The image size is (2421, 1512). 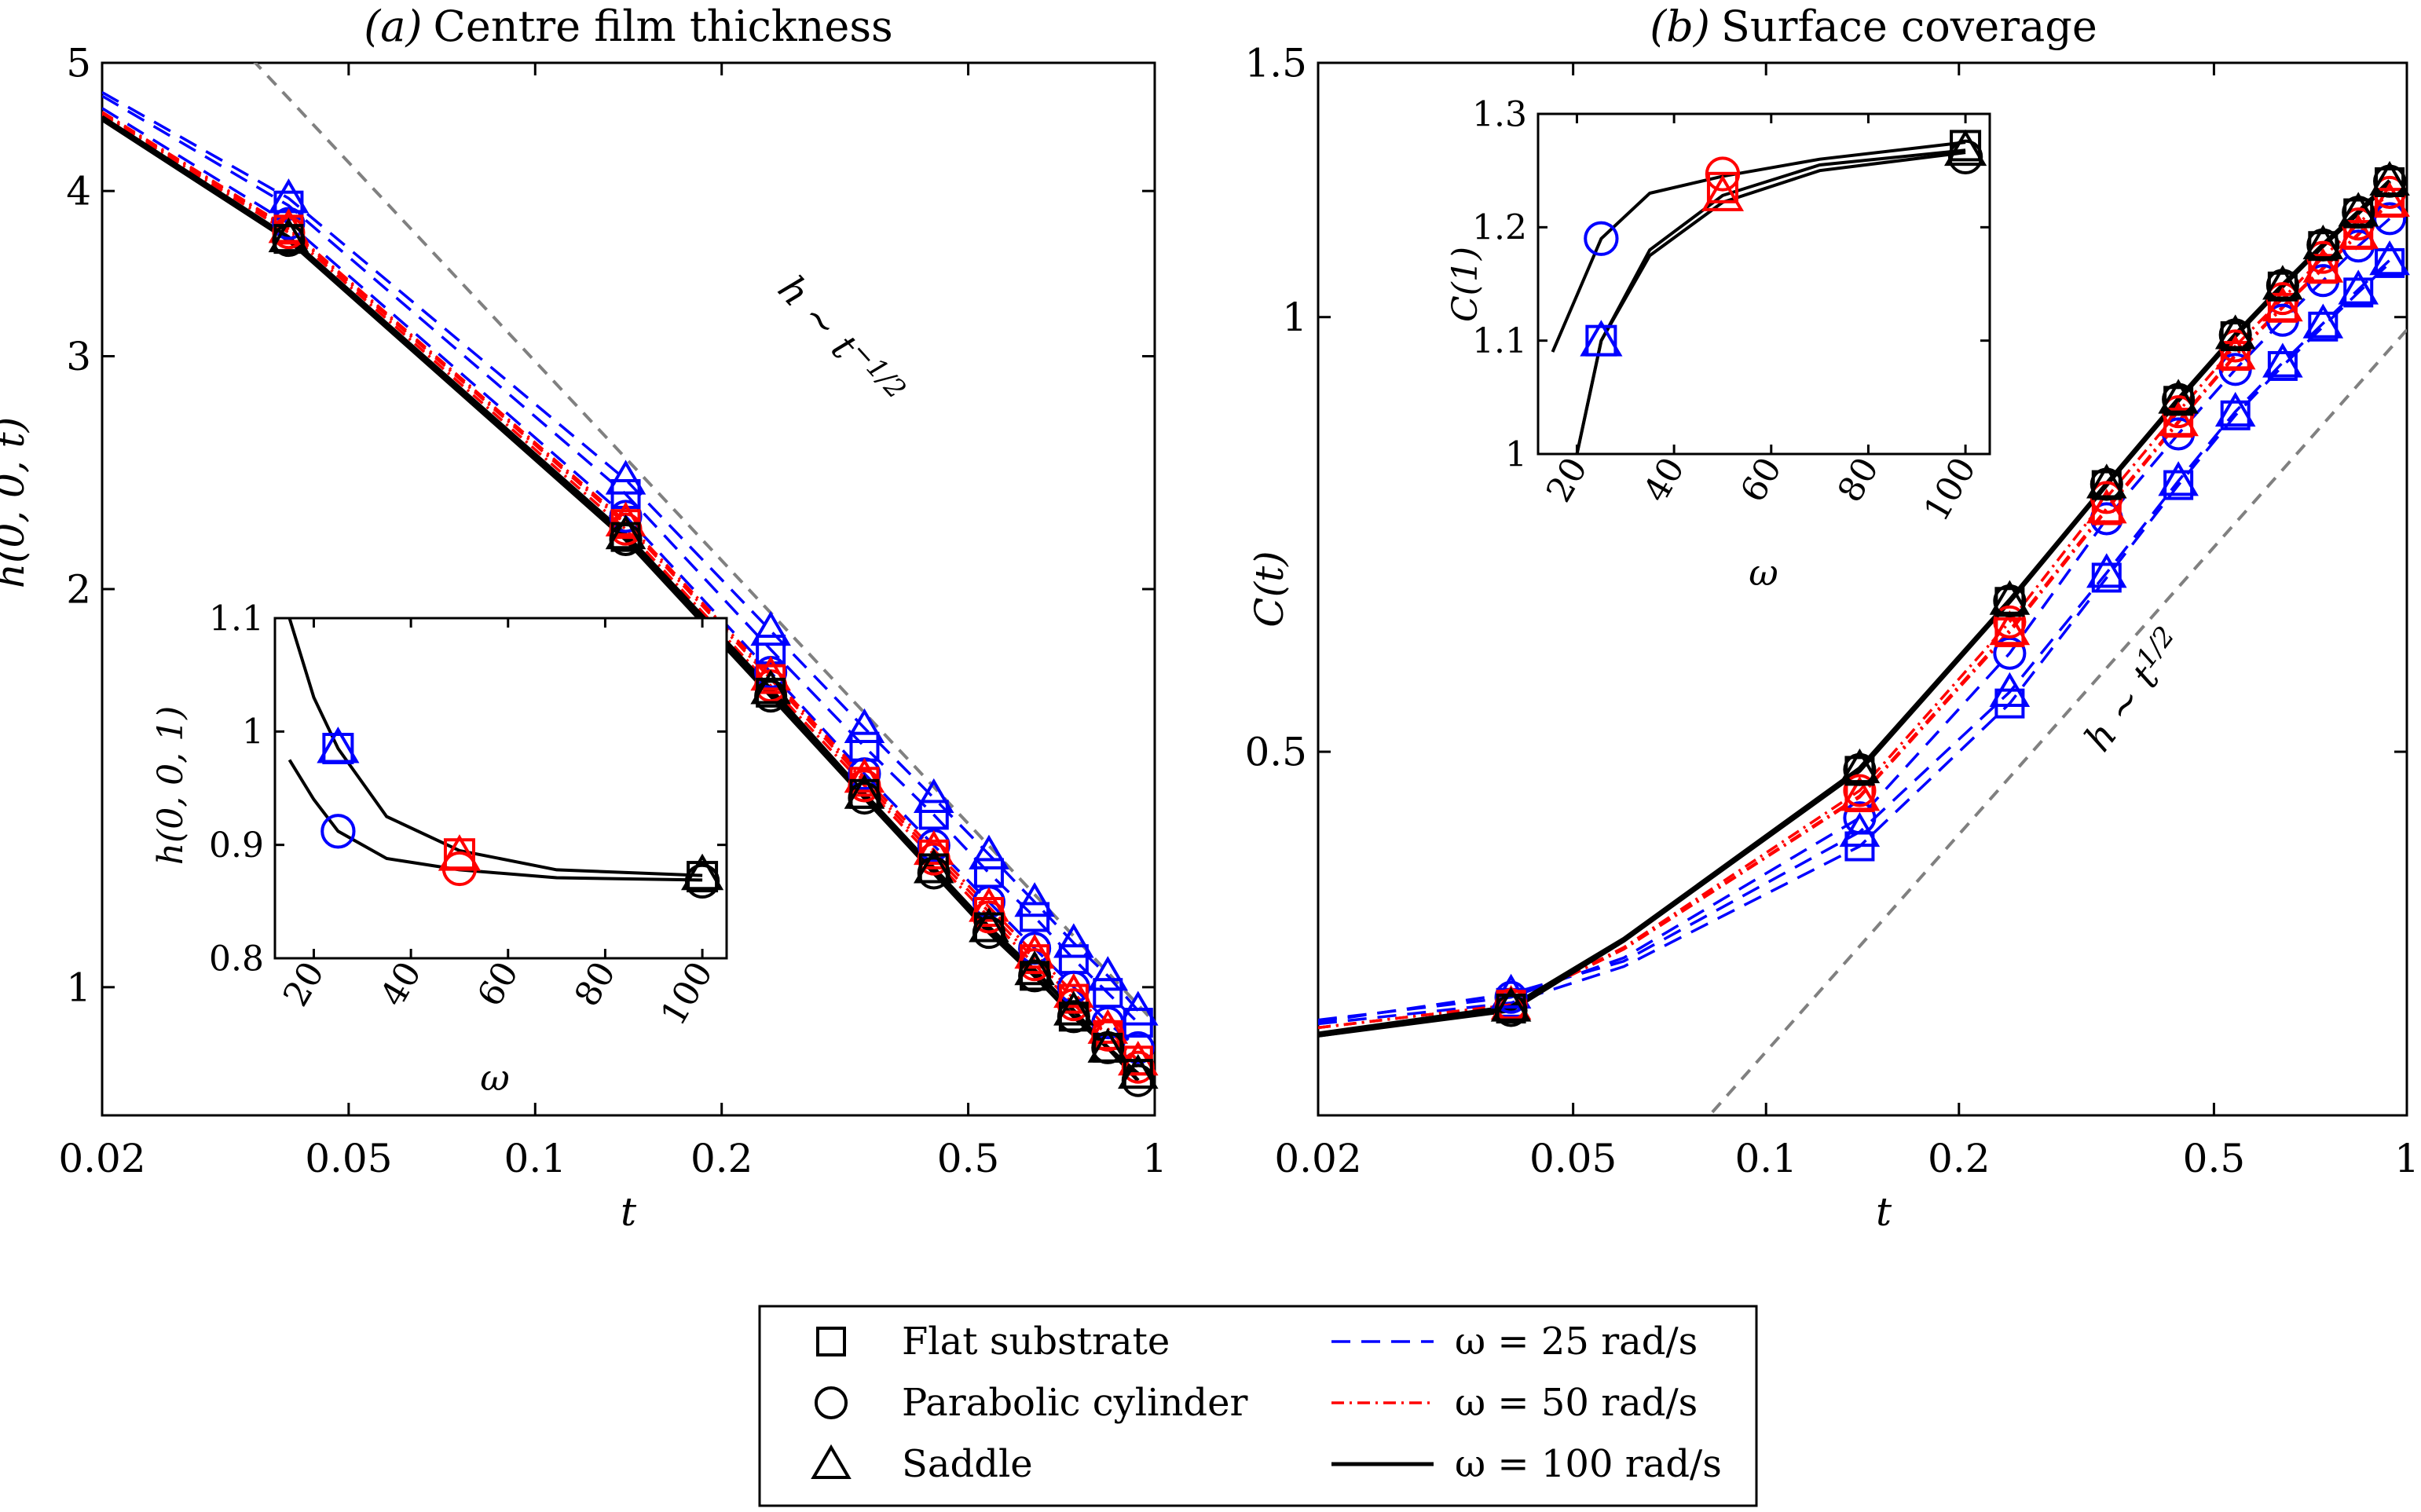 What do you see at coordinates (2009, 632) in the screenshot?
I see `marker-omega-50-square` at bounding box center [2009, 632].